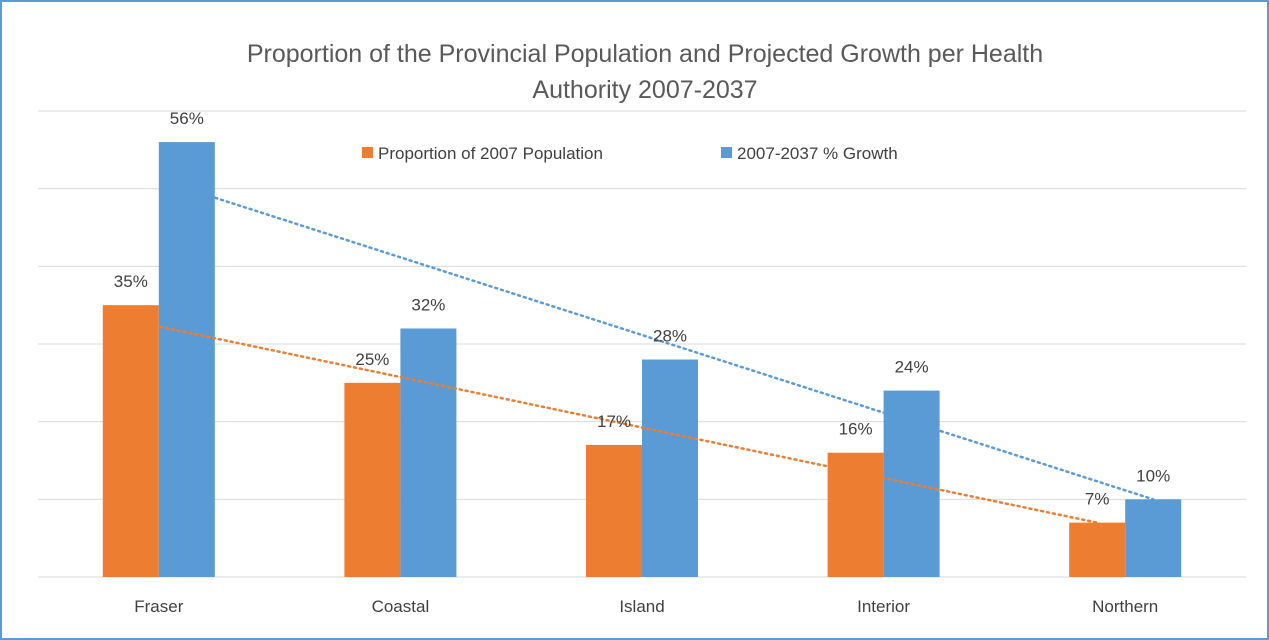 The height and width of the screenshot is (640, 1269). I want to click on data-label-island-series-1: 17%, so click(614, 421).